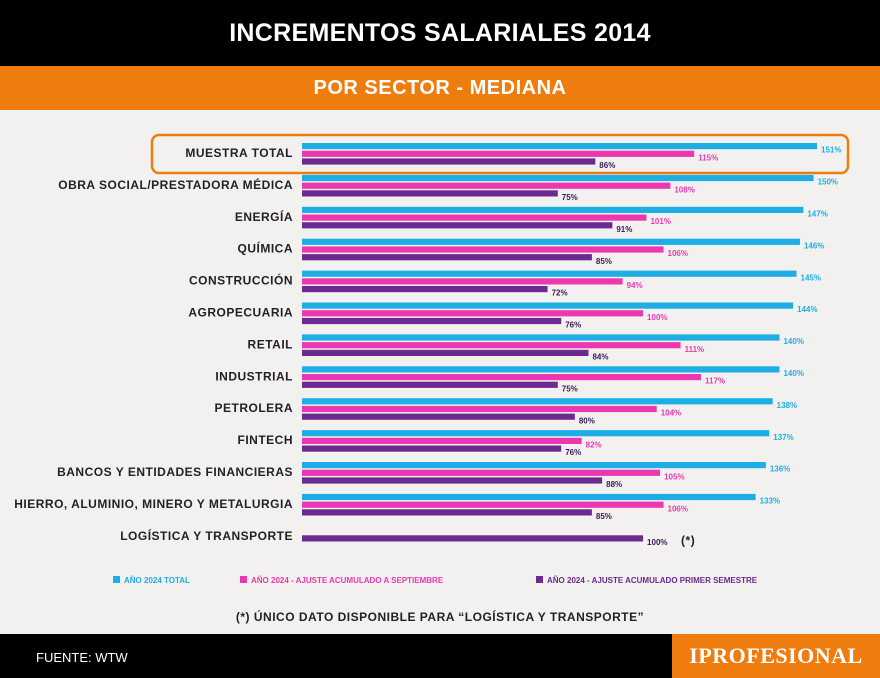 The image size is (880, 678). What do you see at coordinates (688, 541) in the screenshot?
I see `note-marker: (*)` at bounding box center [688, 541].